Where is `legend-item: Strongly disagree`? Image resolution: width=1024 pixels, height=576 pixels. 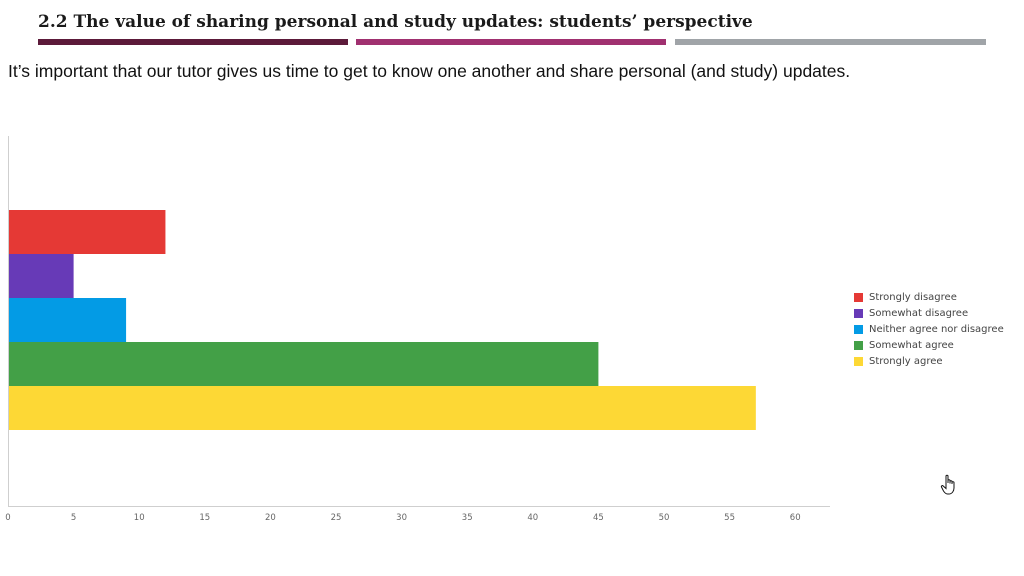
legend-item: Strongly disagree is located at coordinates (929, 297).